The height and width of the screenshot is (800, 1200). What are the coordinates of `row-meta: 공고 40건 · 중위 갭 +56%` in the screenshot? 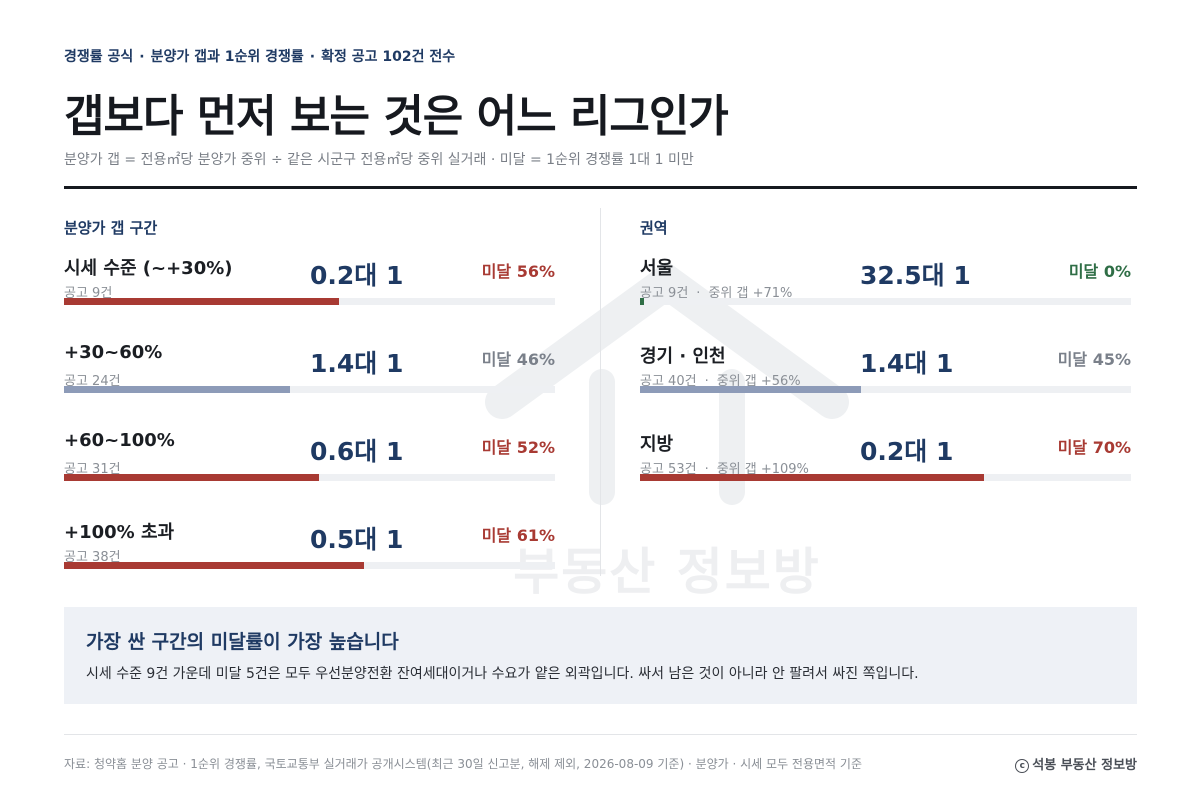 It's located at (720, 381).